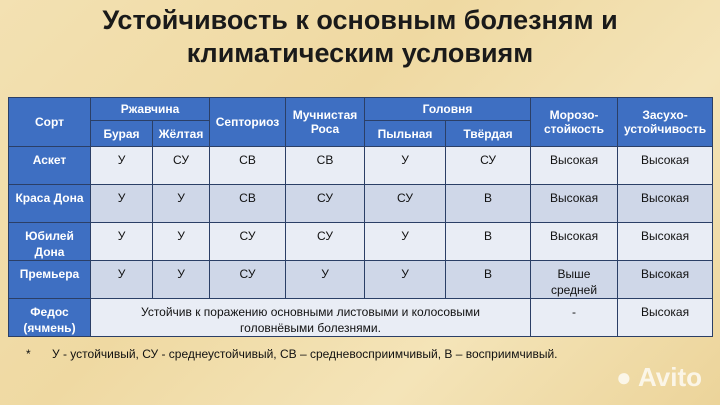 This screenshot has width=720, height=405. What do you see at coordinates (574, 279) in the screenshot?
I see `table-cell: Выше средней` at bounding box center [574, 279].